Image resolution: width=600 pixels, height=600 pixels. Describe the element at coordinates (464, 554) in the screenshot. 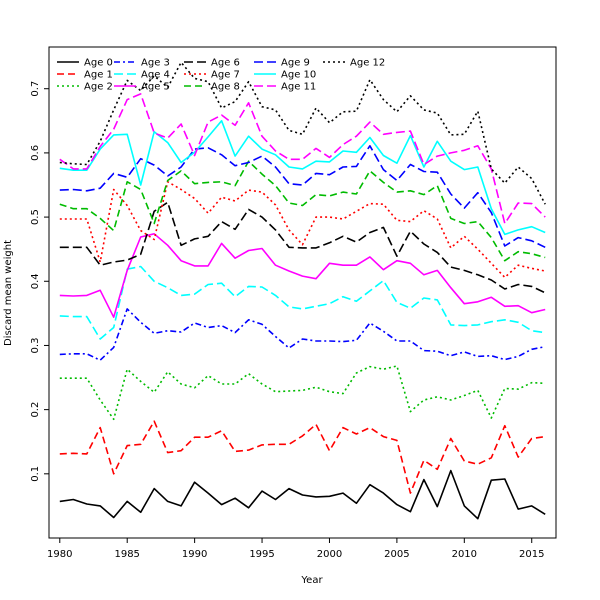

I see `x-tick-label: 2010` at that location.